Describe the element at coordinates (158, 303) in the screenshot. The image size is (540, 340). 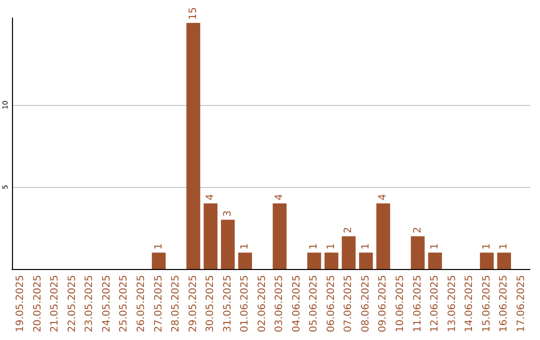
I see `x-tick-label: 27.05.2025` at that location.